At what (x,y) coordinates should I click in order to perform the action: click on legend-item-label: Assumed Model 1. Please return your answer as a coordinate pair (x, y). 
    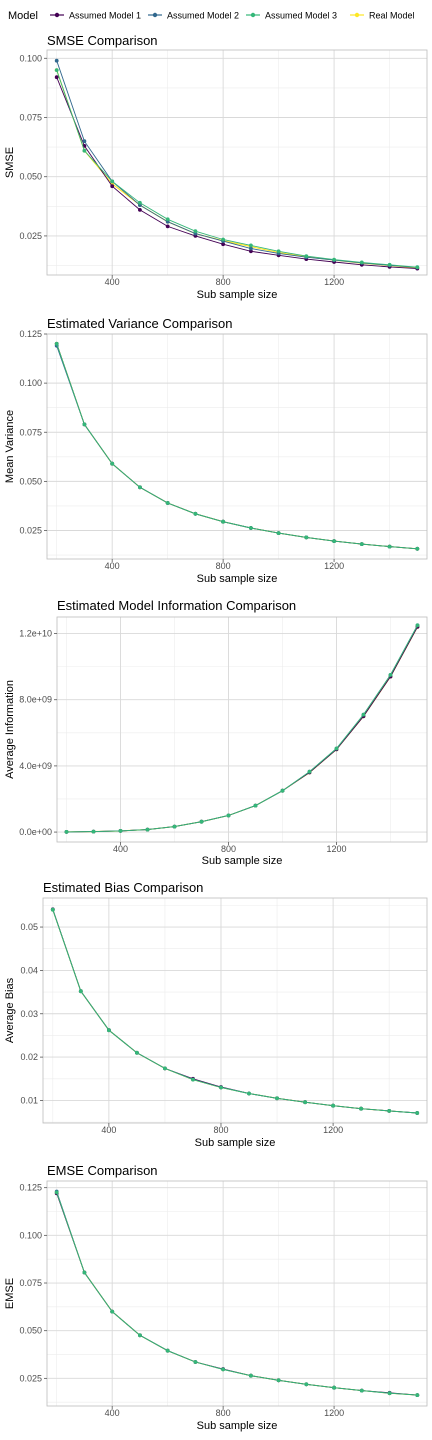
    Looking at the image, I should click on (105, 16).